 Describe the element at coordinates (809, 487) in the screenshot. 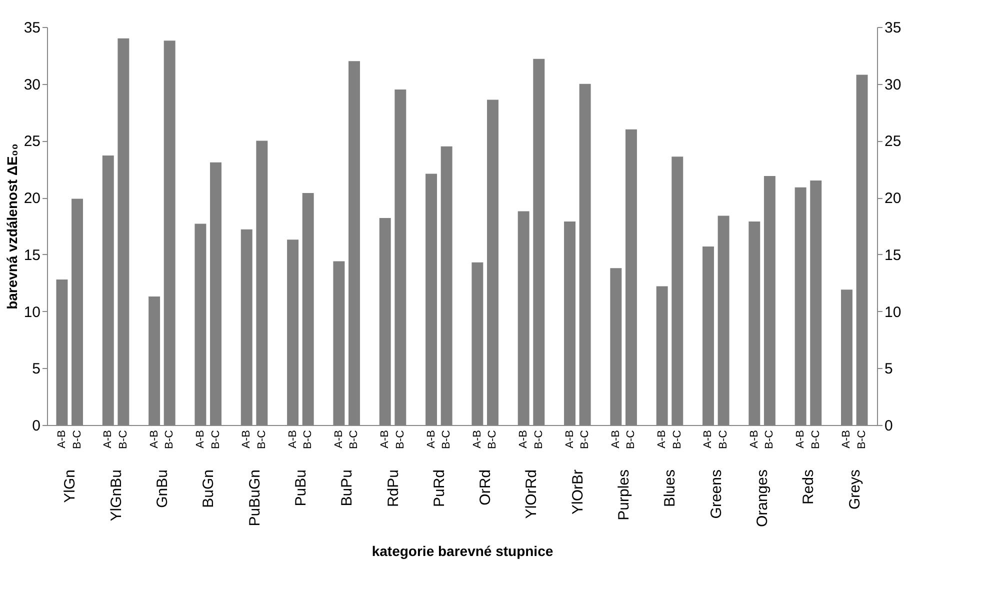

I see `x-tick-label: Reds` at that location.